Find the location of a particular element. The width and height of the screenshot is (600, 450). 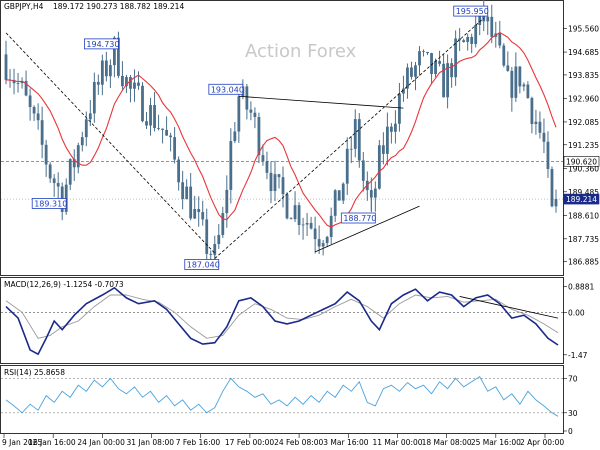

price-tick-label: 191.235 is located at coordinates (583, 145).